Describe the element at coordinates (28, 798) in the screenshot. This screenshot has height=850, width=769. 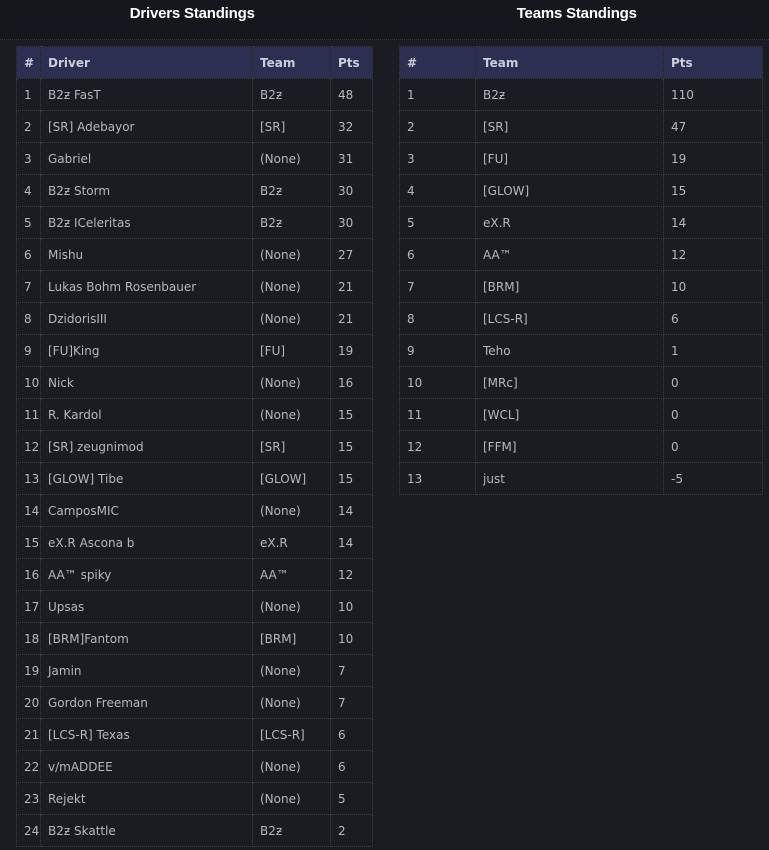
I see `rank-cell: 23` at that location.